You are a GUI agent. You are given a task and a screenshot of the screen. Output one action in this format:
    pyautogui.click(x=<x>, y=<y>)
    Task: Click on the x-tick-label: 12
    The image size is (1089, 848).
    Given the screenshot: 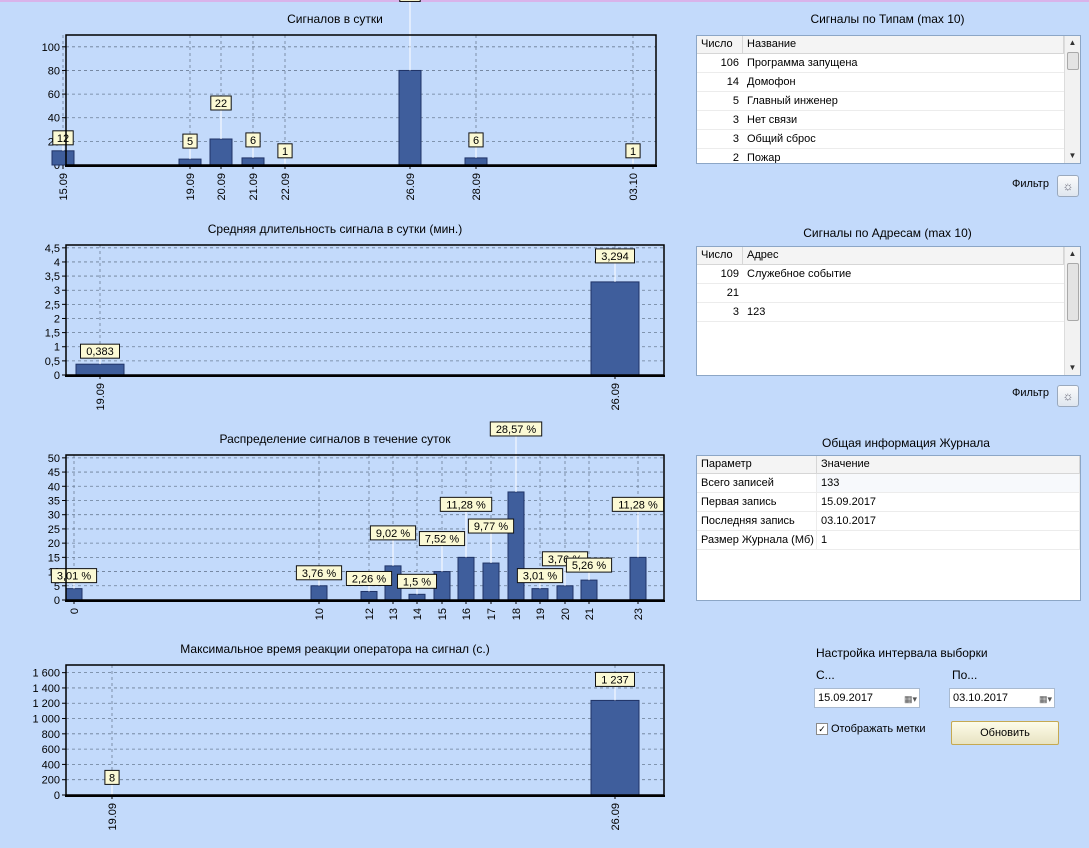 What is the action you would take?
    pyautogui.click(x=370, y=614)
    